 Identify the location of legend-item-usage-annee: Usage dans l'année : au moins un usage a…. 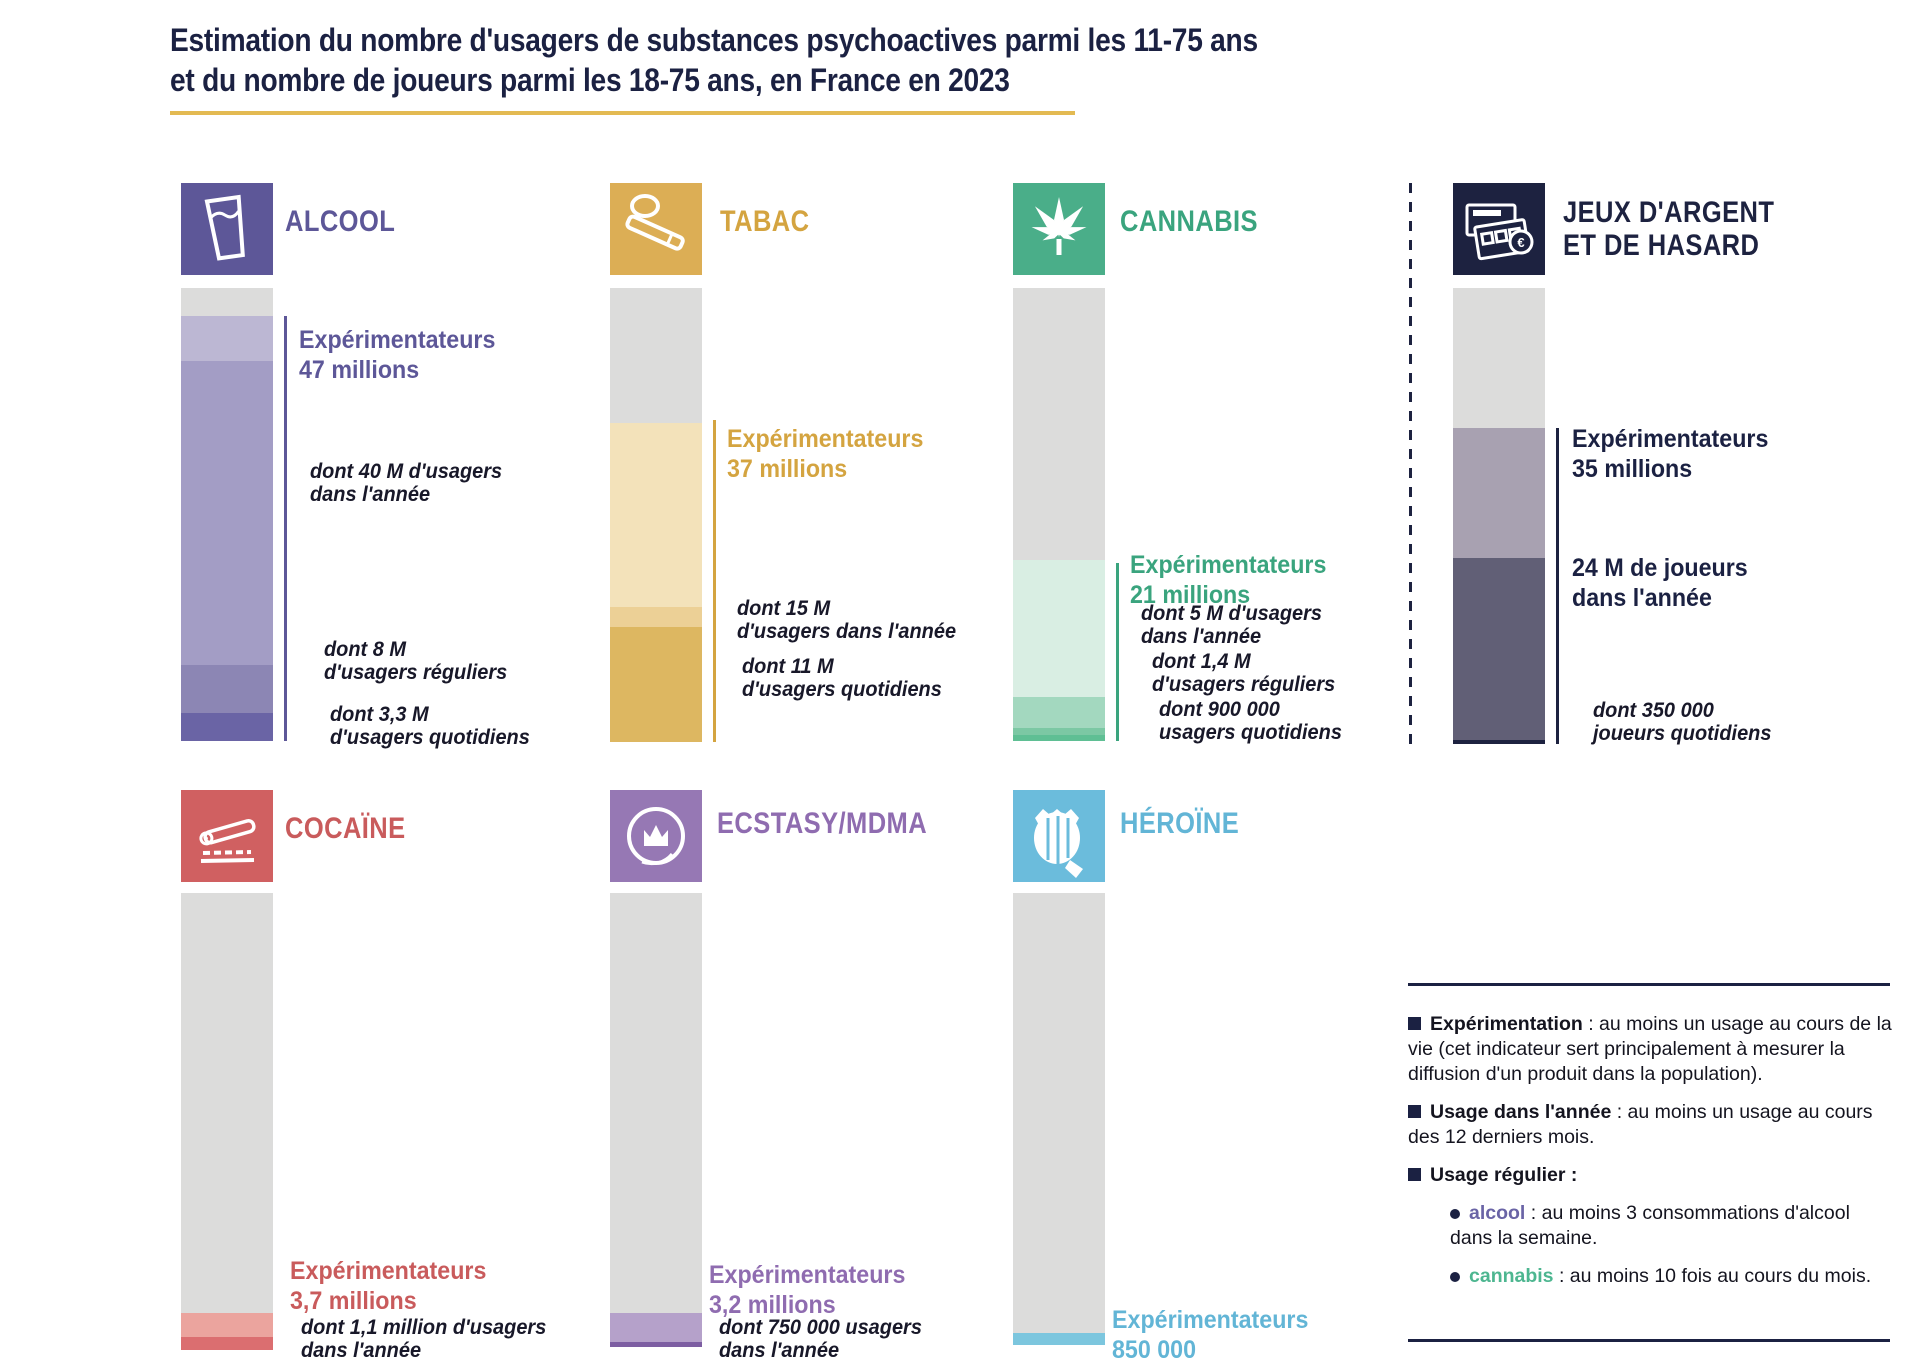
(1652, 1125).